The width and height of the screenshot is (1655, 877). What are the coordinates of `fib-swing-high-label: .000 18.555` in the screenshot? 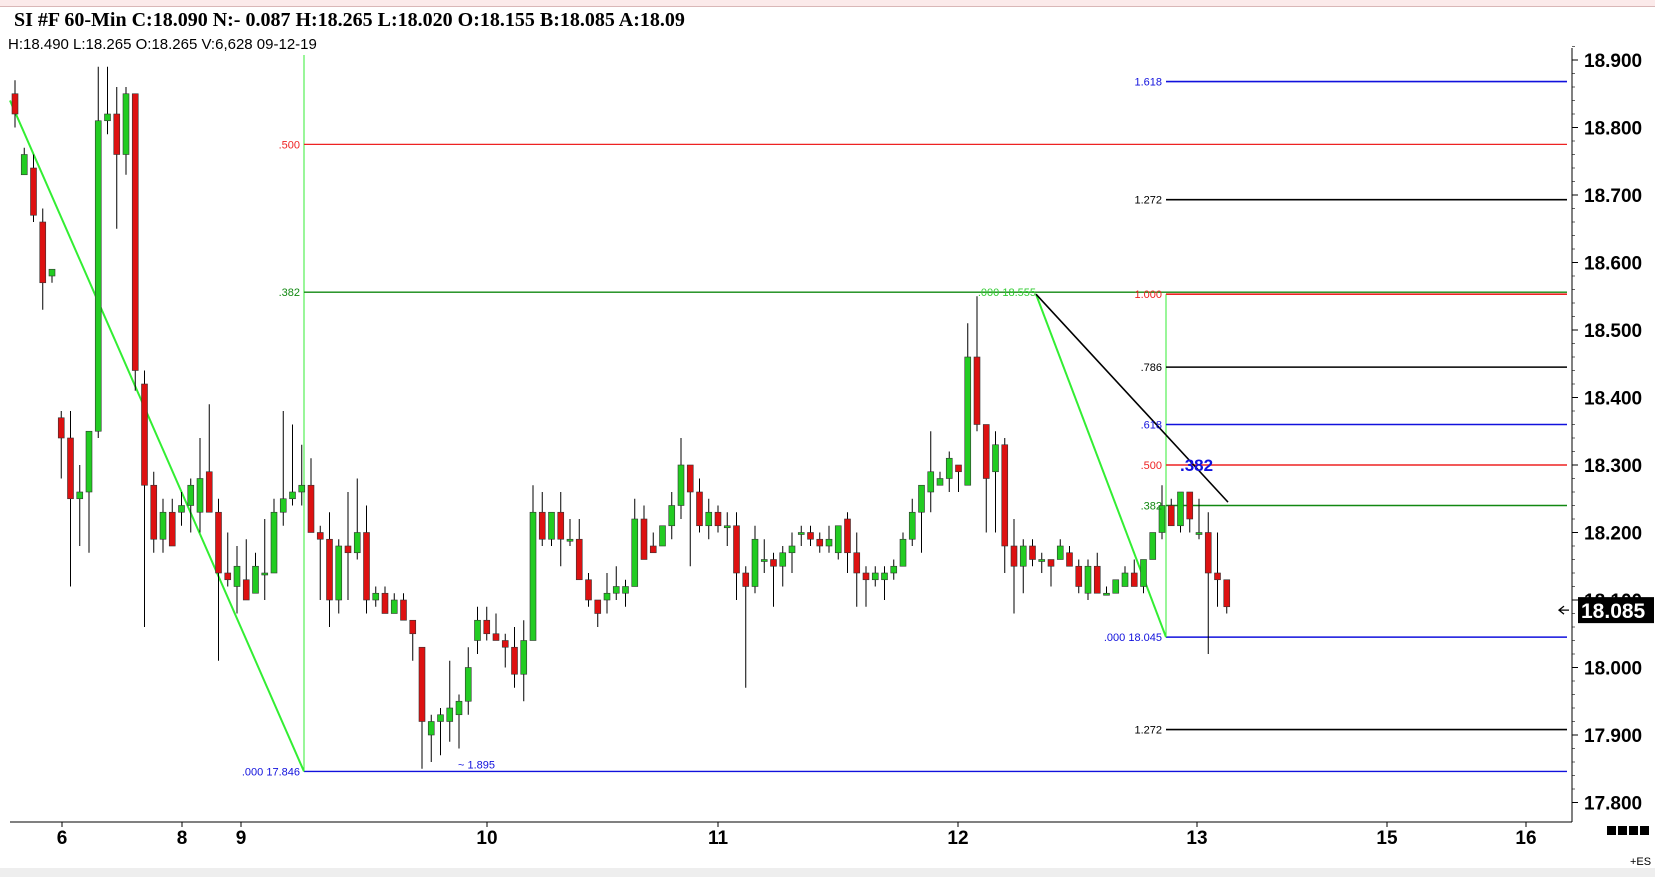 It's located at (1007, 293).